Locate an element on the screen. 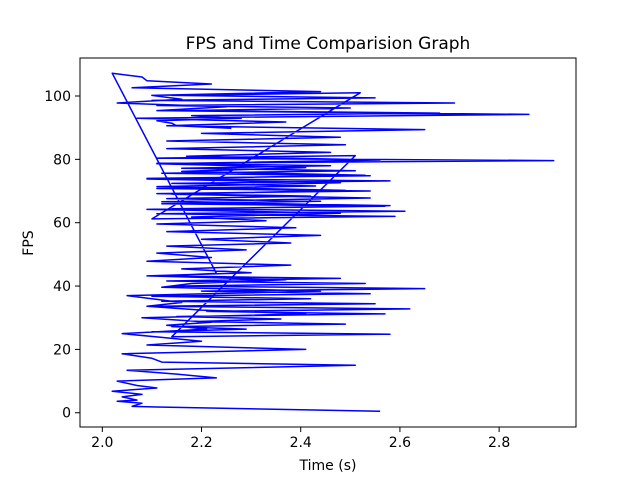 The image size is (640, 485). x-tick-label: 2.2 is located at coordinates (201, 443).